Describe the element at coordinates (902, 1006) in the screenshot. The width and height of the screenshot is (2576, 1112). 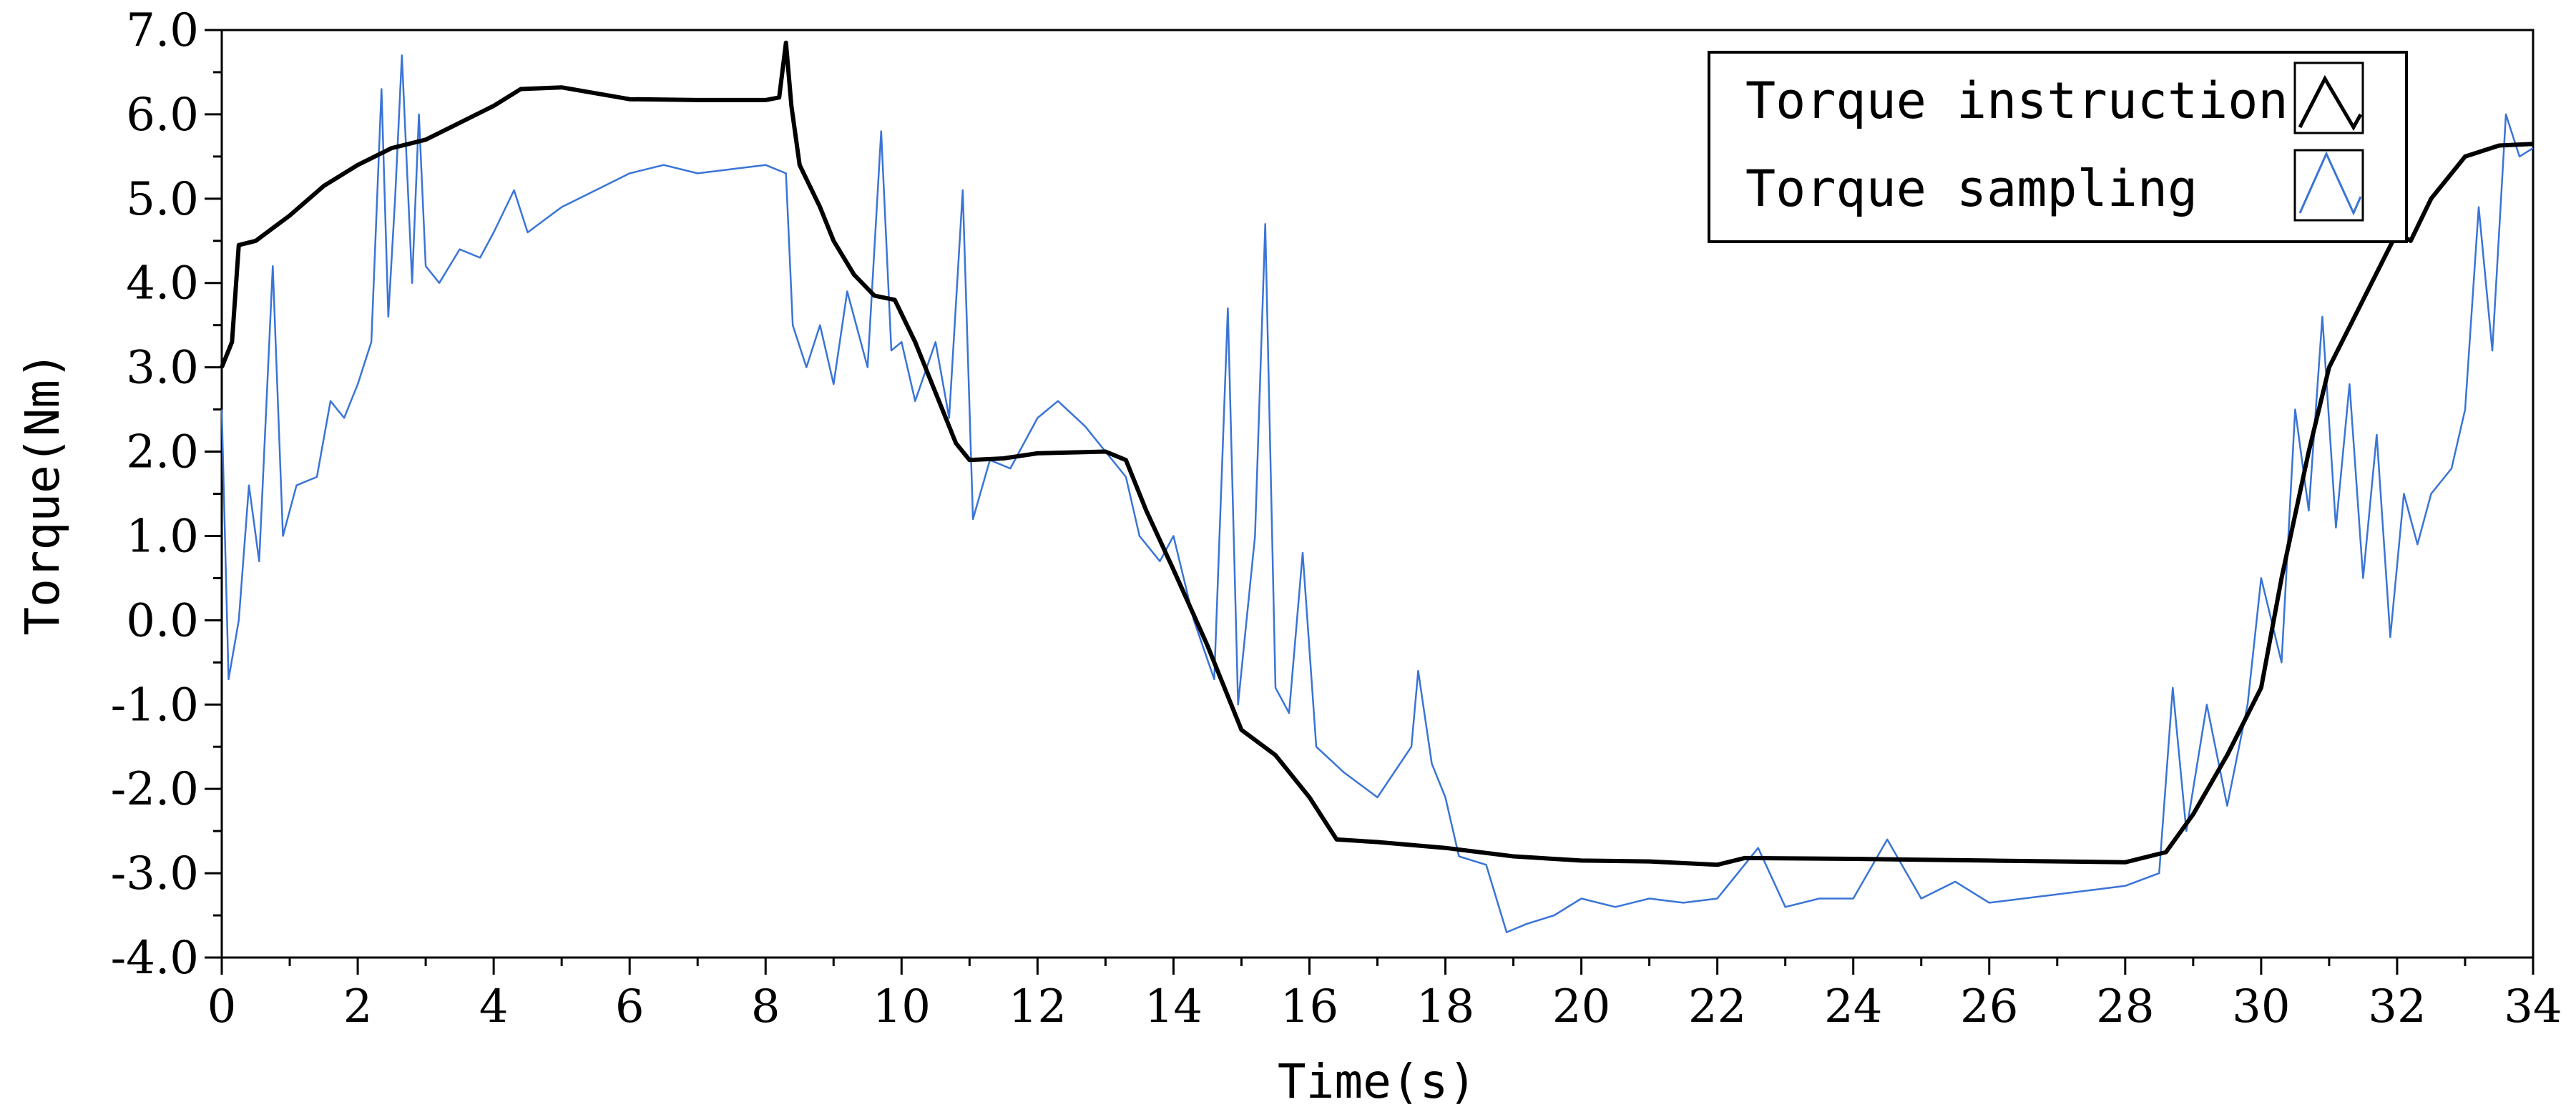
I see `x-tick-label: 10` at that location.